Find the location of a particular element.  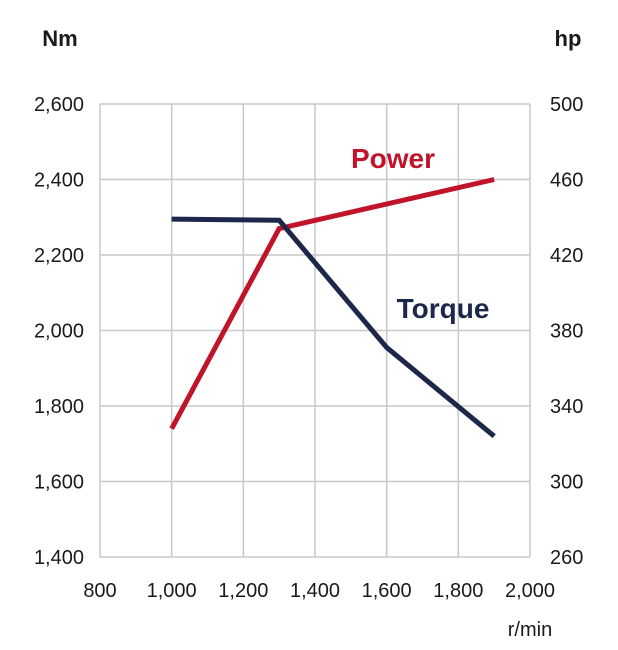

x-tick-label-4: 1,600 is located at coordinates (387, 591).